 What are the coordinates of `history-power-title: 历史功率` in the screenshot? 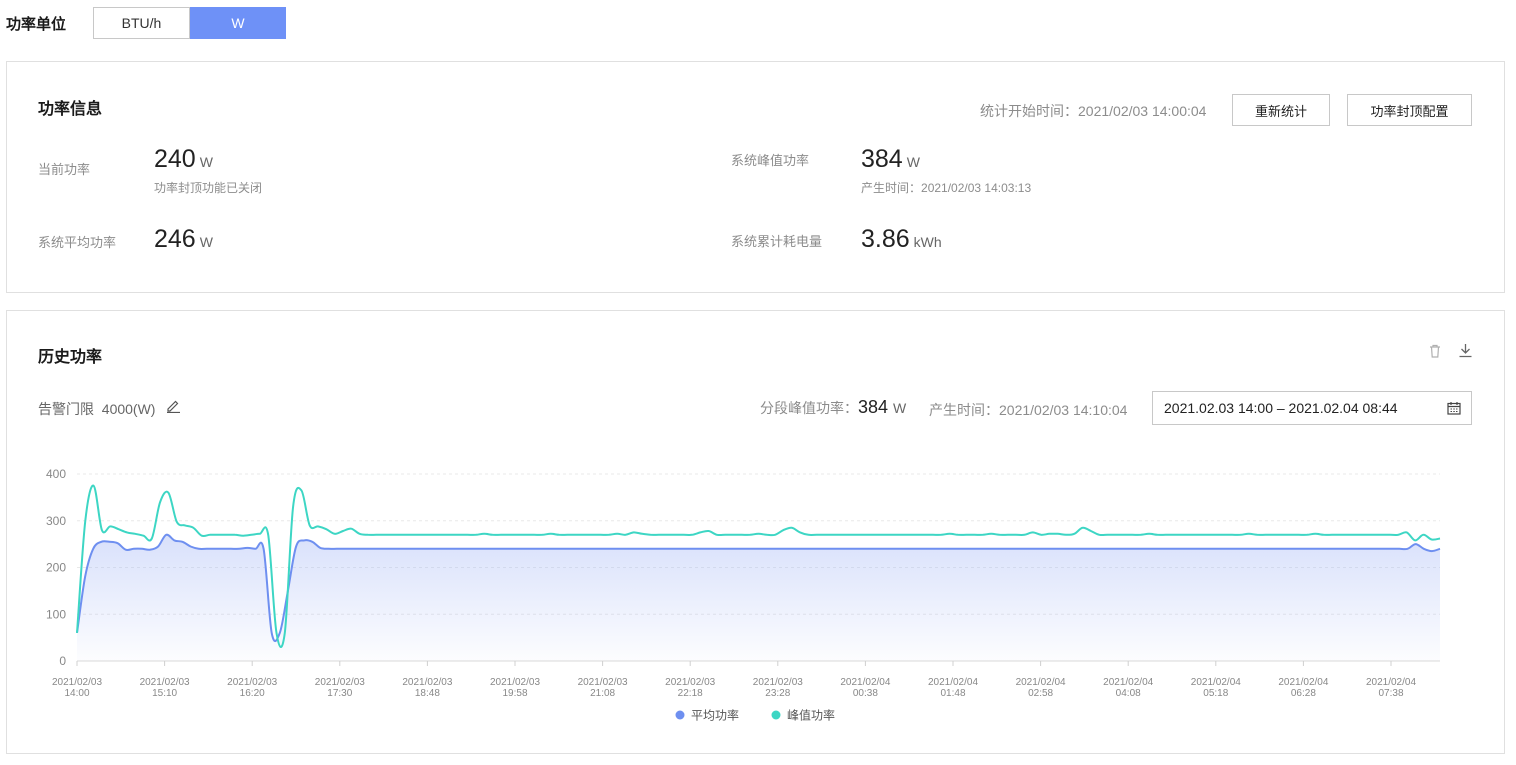 It's located at (70, 357).